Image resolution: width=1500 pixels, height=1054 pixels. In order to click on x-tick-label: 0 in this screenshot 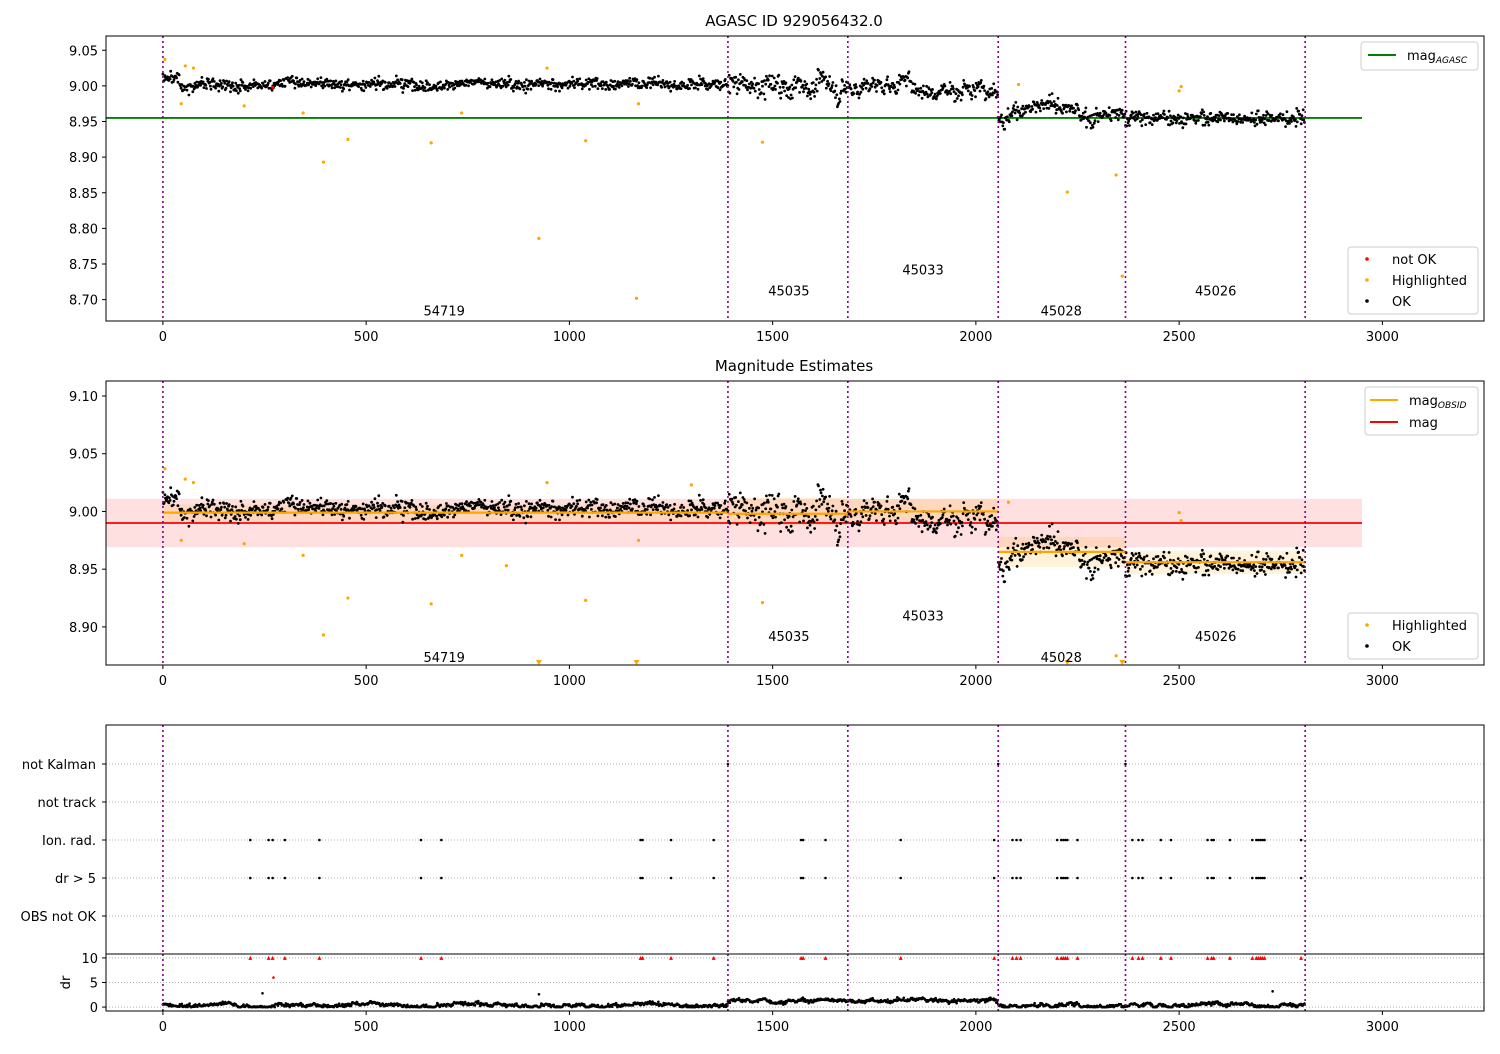, I will do `click(163, 337)`.